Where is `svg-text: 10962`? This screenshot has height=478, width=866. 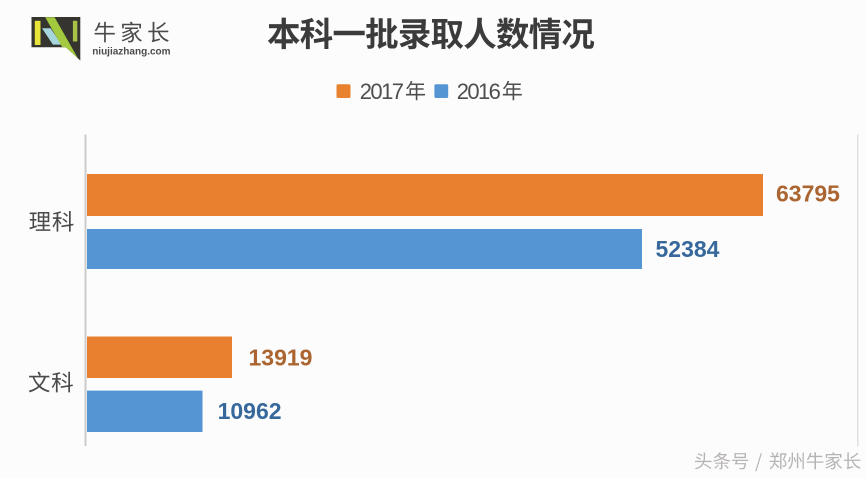 svg-text: 10962 is located at coordinates (250, 411).